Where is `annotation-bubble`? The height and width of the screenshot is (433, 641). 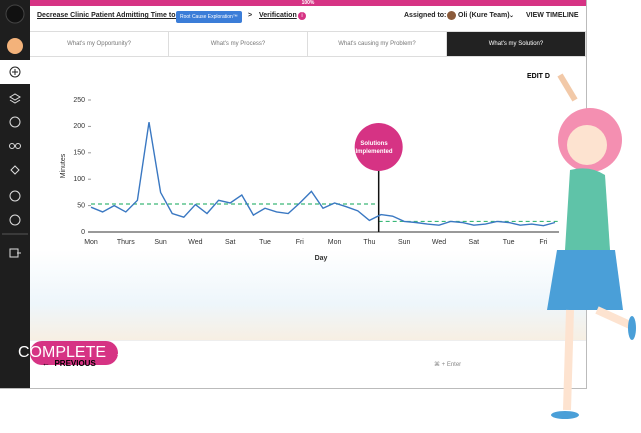 annotation-bubble is located at coordinates (378, 147).